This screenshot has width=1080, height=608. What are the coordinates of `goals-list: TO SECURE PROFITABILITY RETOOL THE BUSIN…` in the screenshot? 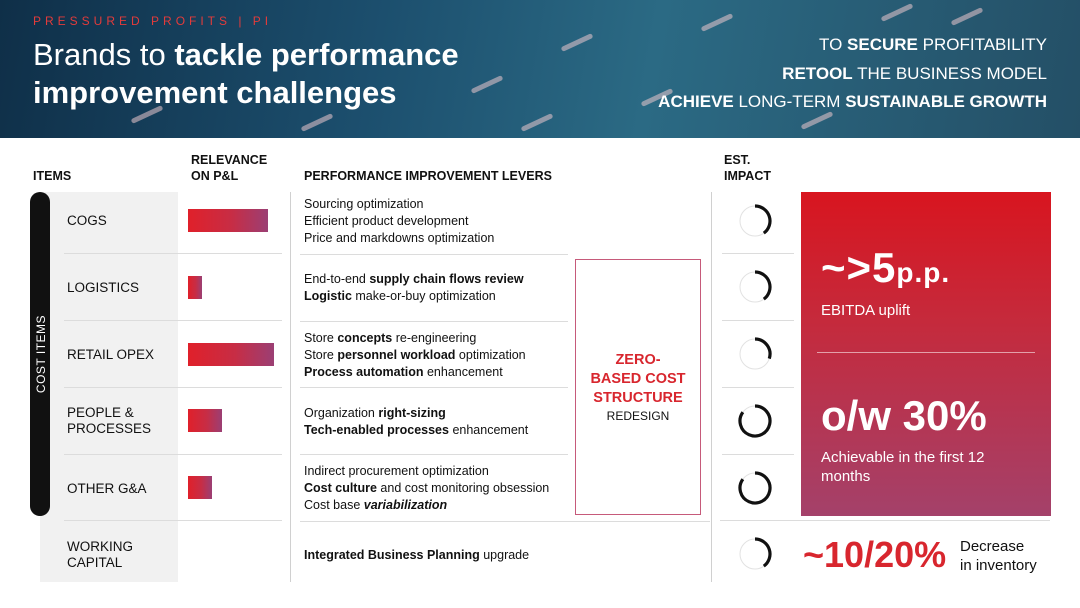 It's located at (852, 74).